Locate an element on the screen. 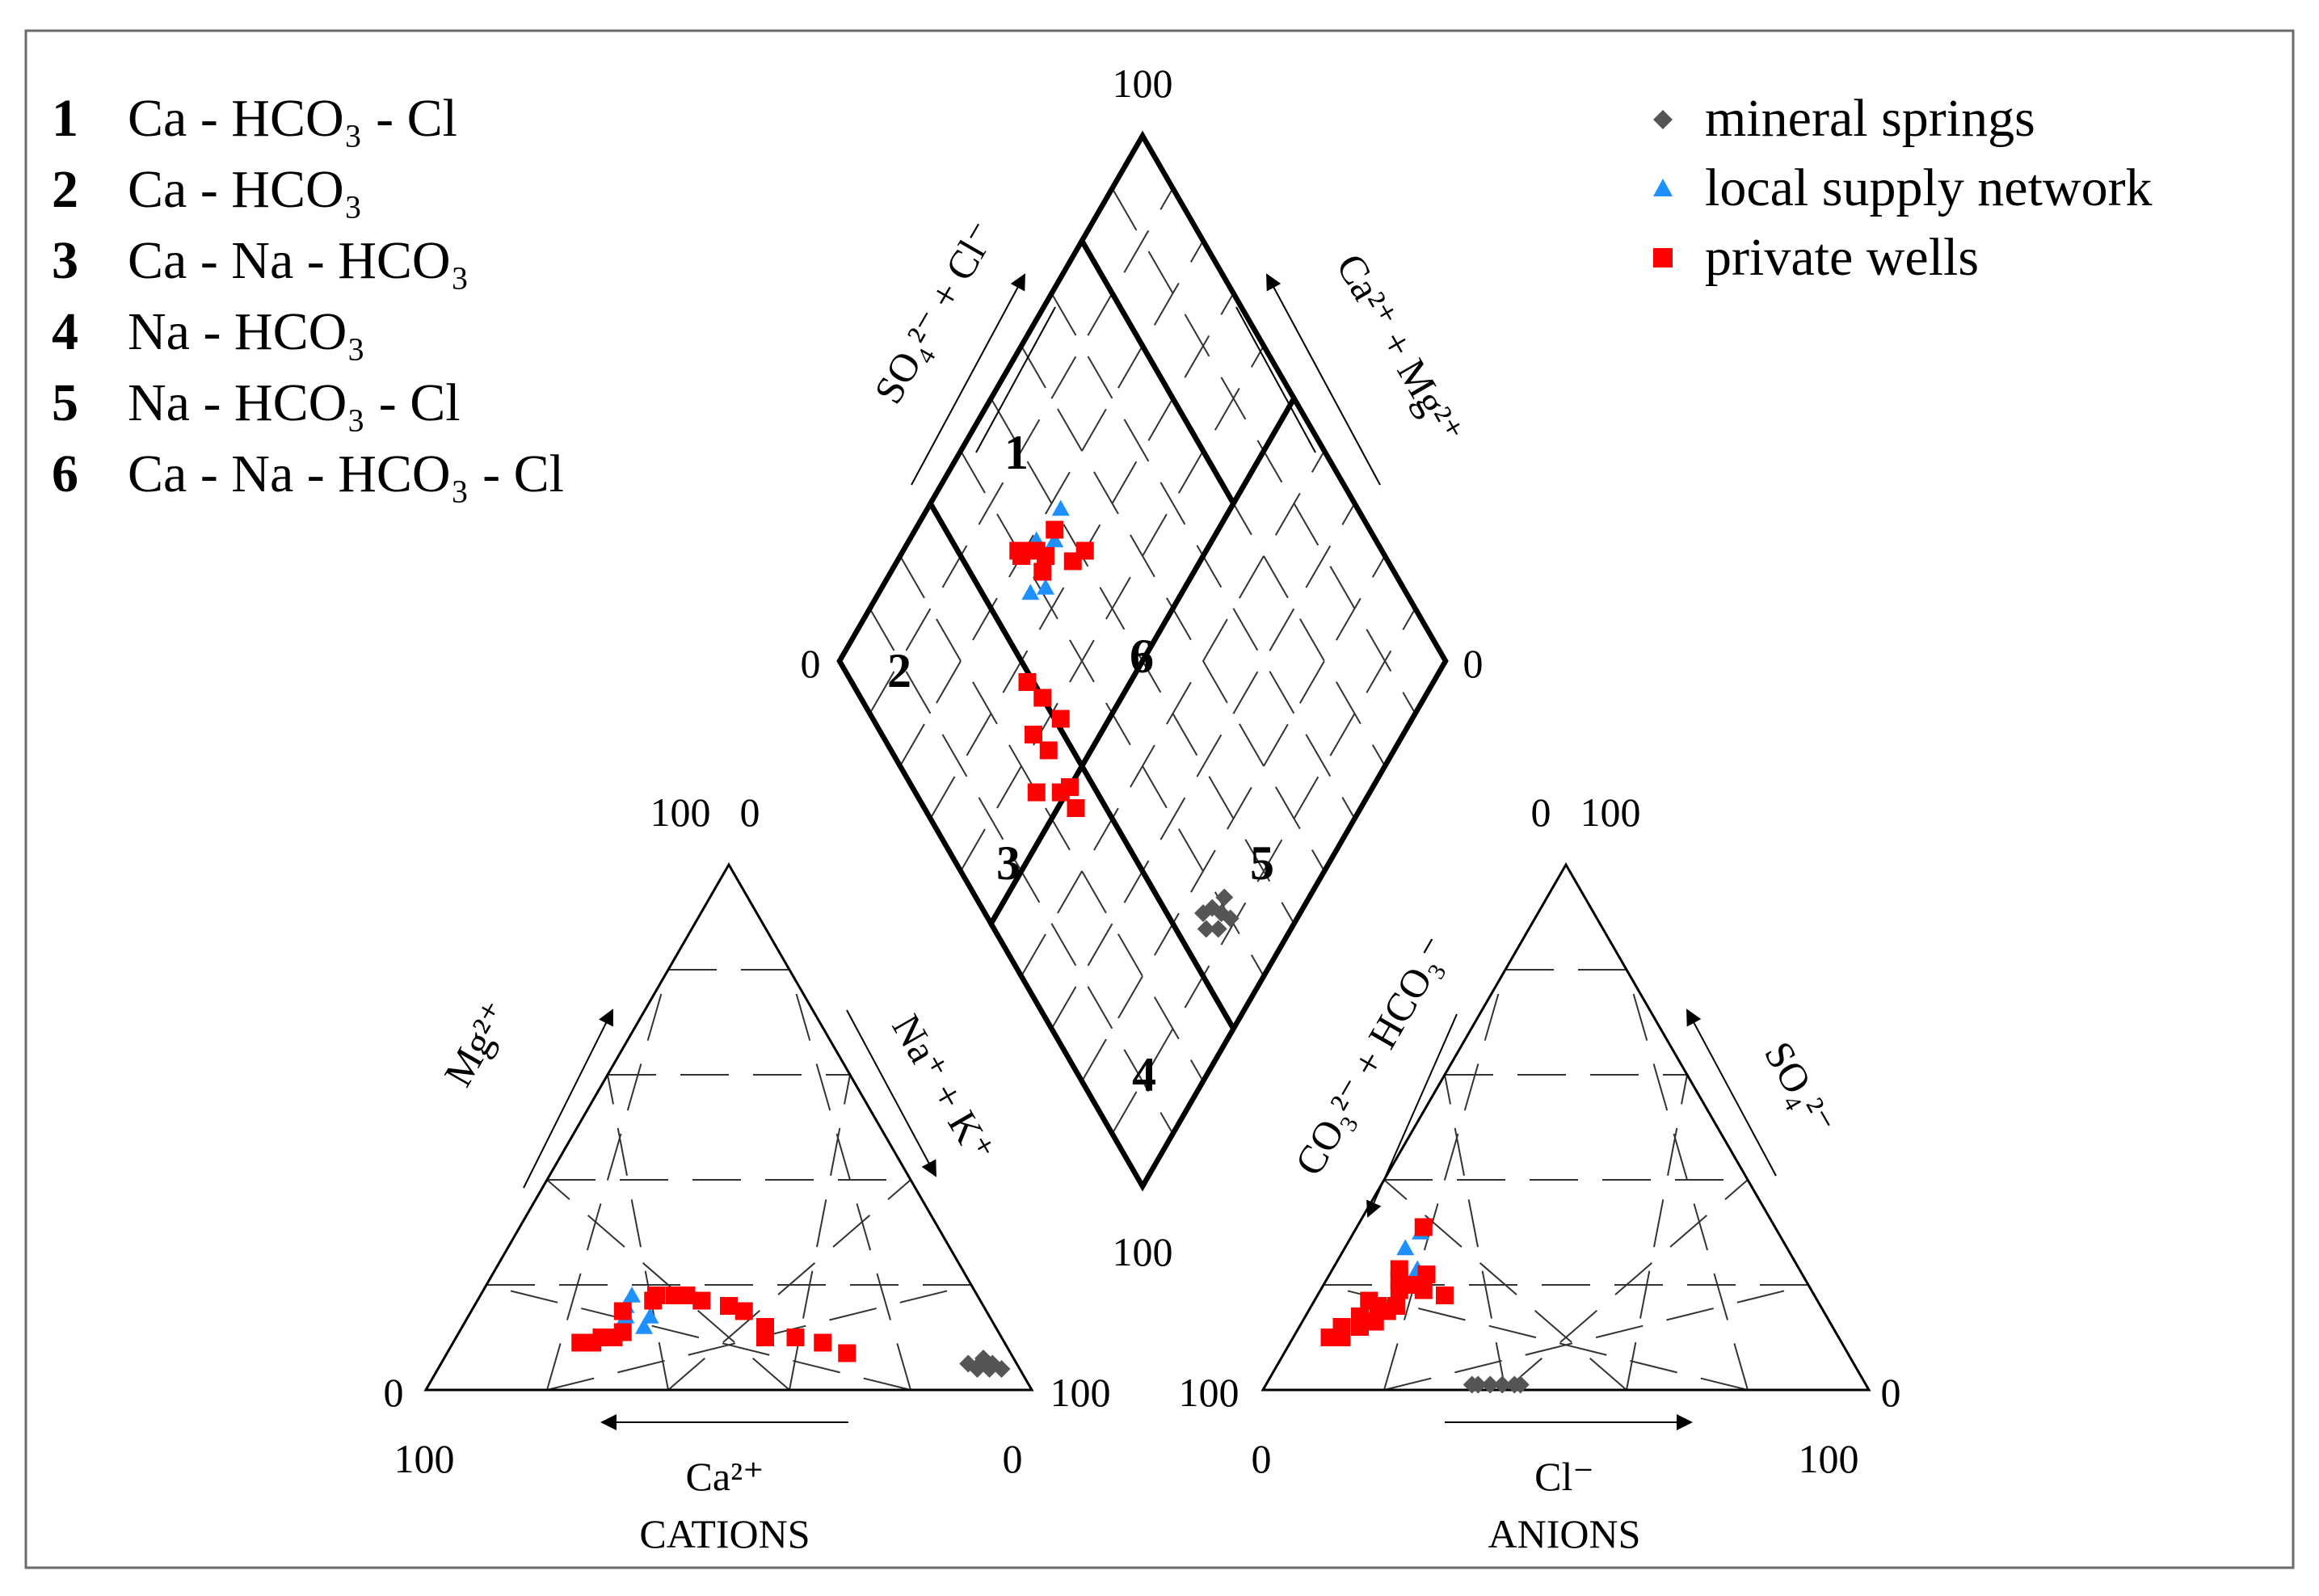  zone-label-3: 3 is located at coordinates (1008, 863).